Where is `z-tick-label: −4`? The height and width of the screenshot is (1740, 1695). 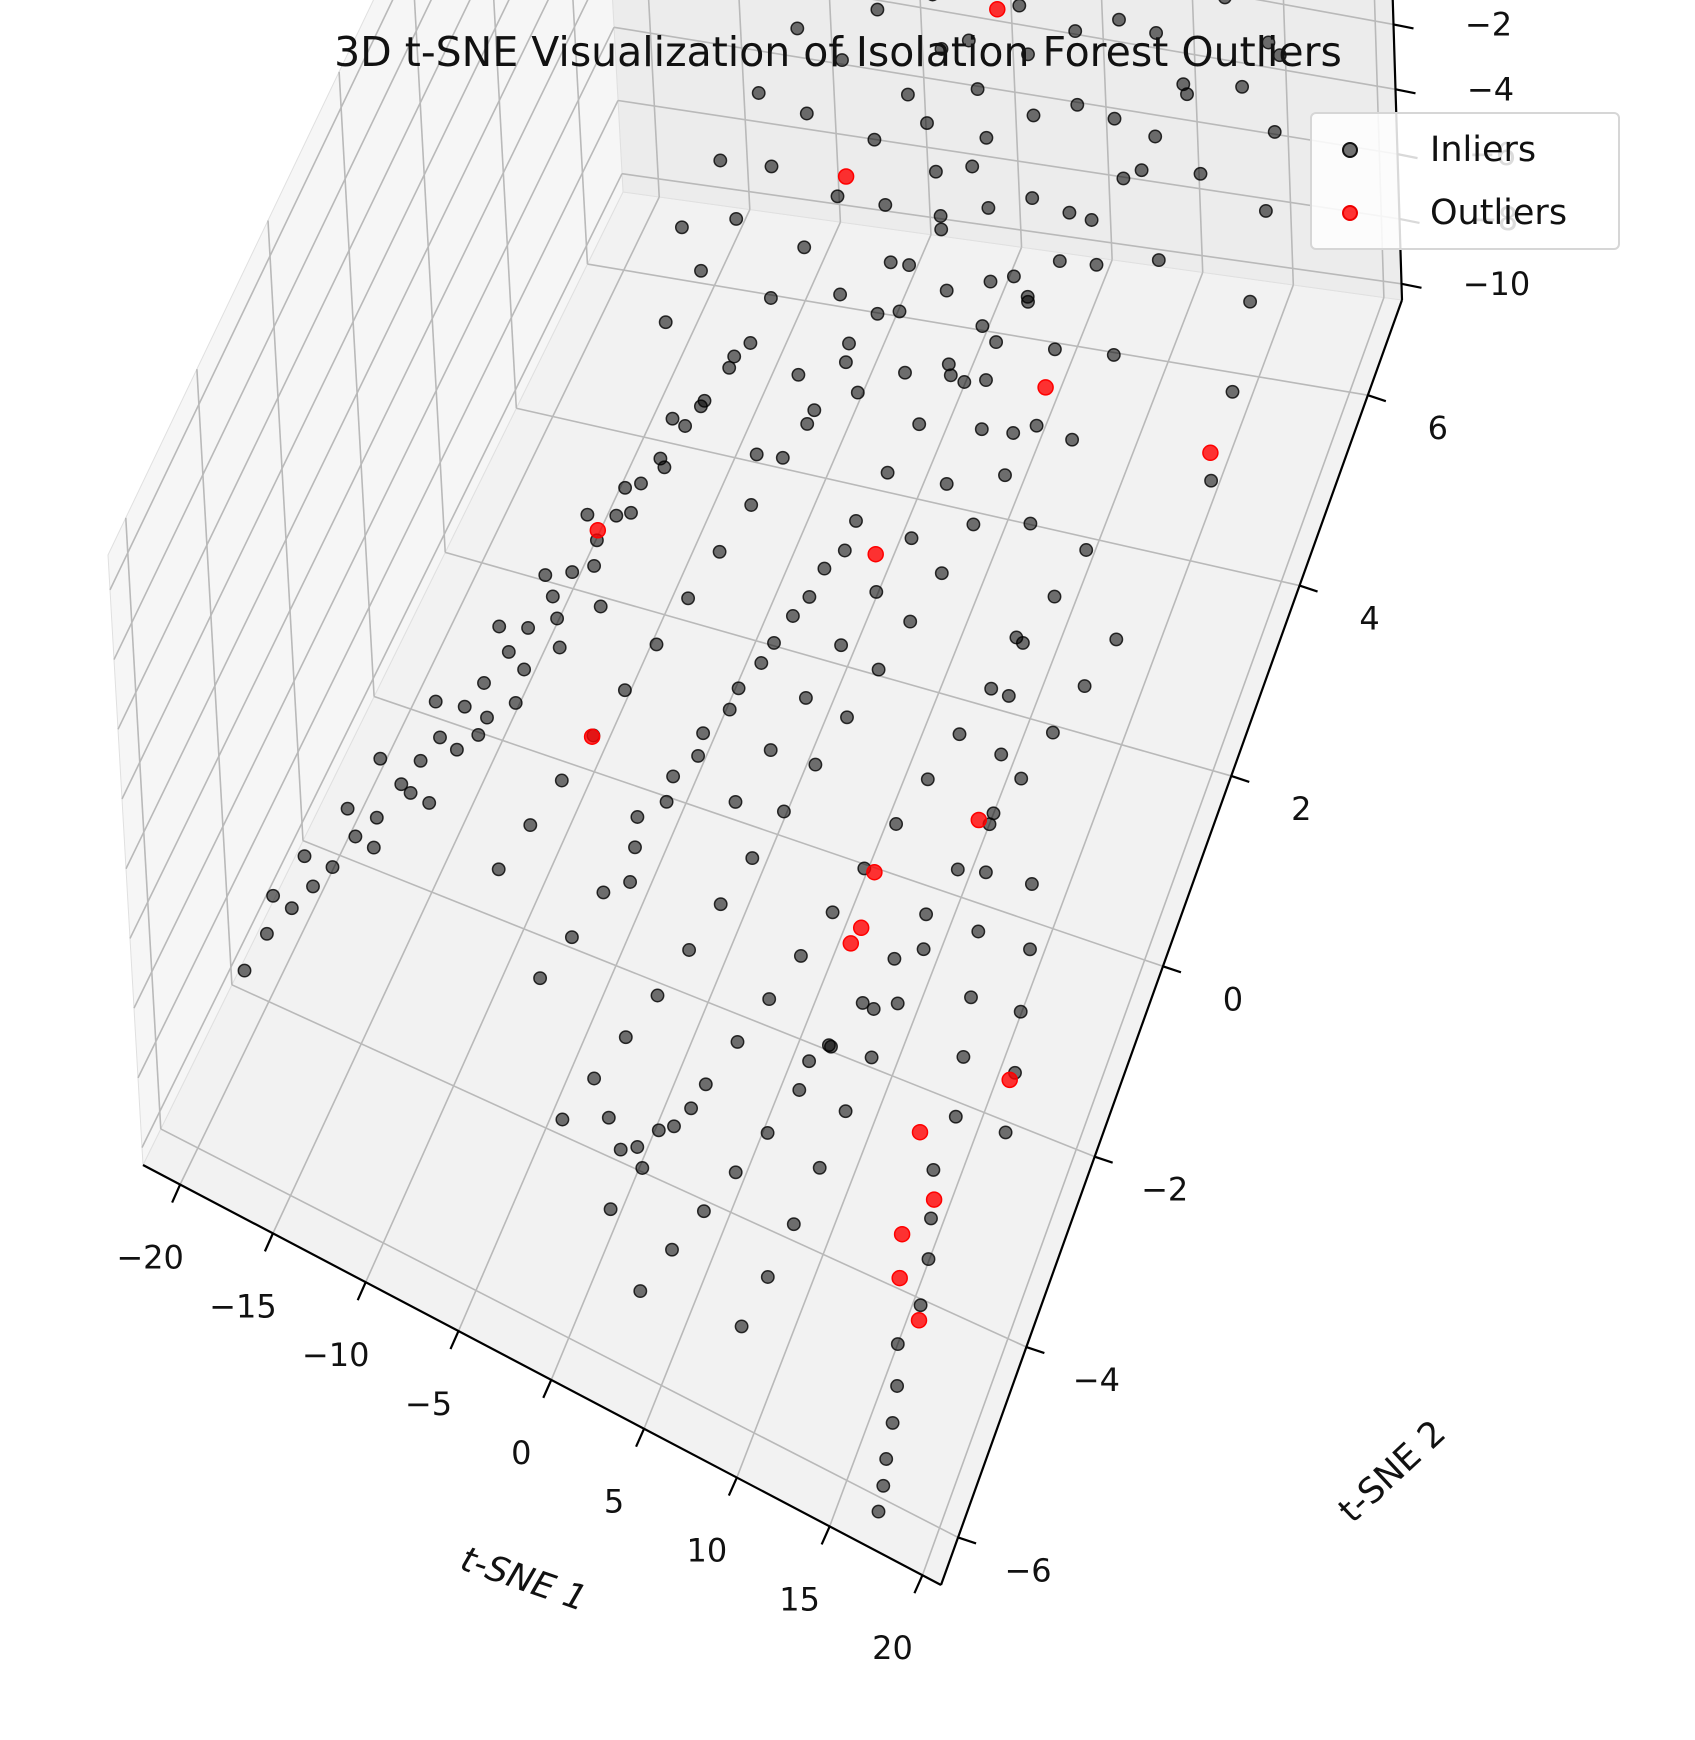
z-tick-label: −4 is located at coordinates (1490, 89).